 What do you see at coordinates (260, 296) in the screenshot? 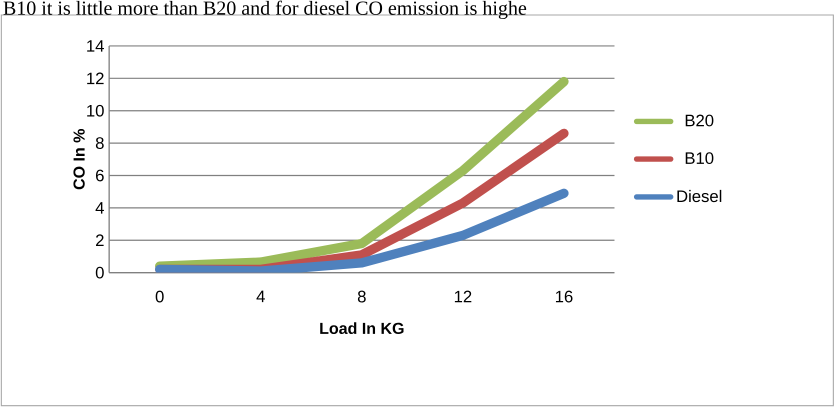
I see `x-tick-label: 4` at bounding box center [260, 296].